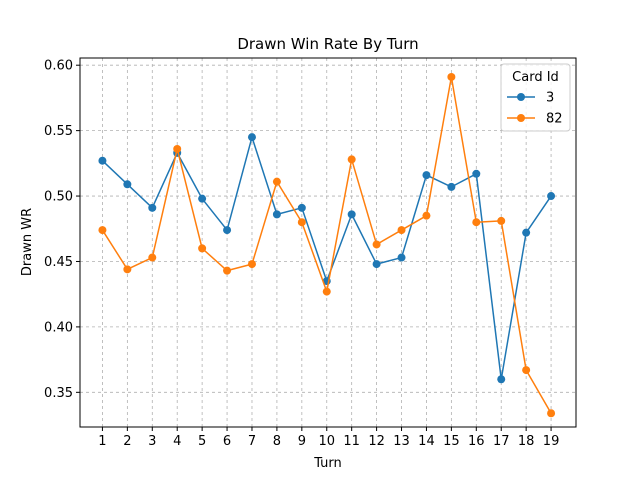 This screenshot has width=640, height=480. Describe the element at coordinates (58, 262) in the screenshot. I see `y-tick-label: 0.45` at that location.